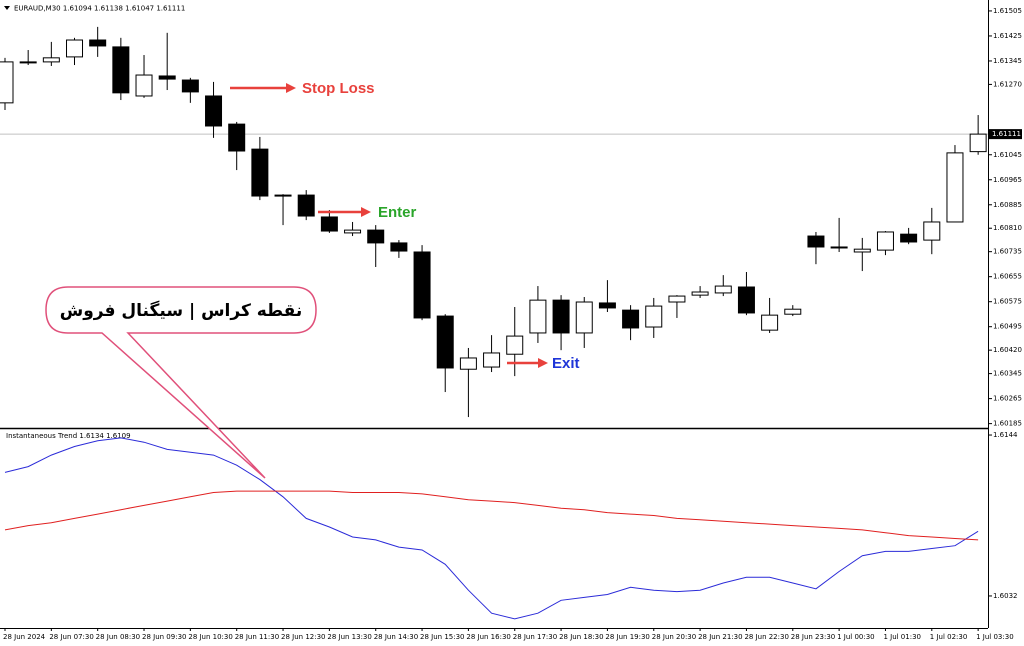 Image resolution: width=1024 pixels, height=646 pixels. What do you see at coordinates (1007, 277) in the screenshot?
I see `y-tick-label: 1.60655` at bounding box center [1007, 277].